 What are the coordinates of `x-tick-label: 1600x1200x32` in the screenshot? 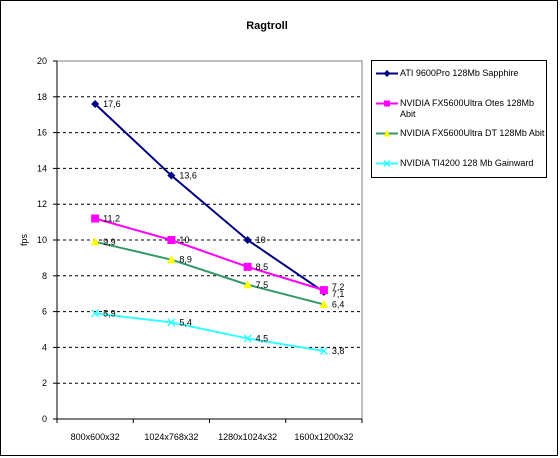 It's located at (323, 437).